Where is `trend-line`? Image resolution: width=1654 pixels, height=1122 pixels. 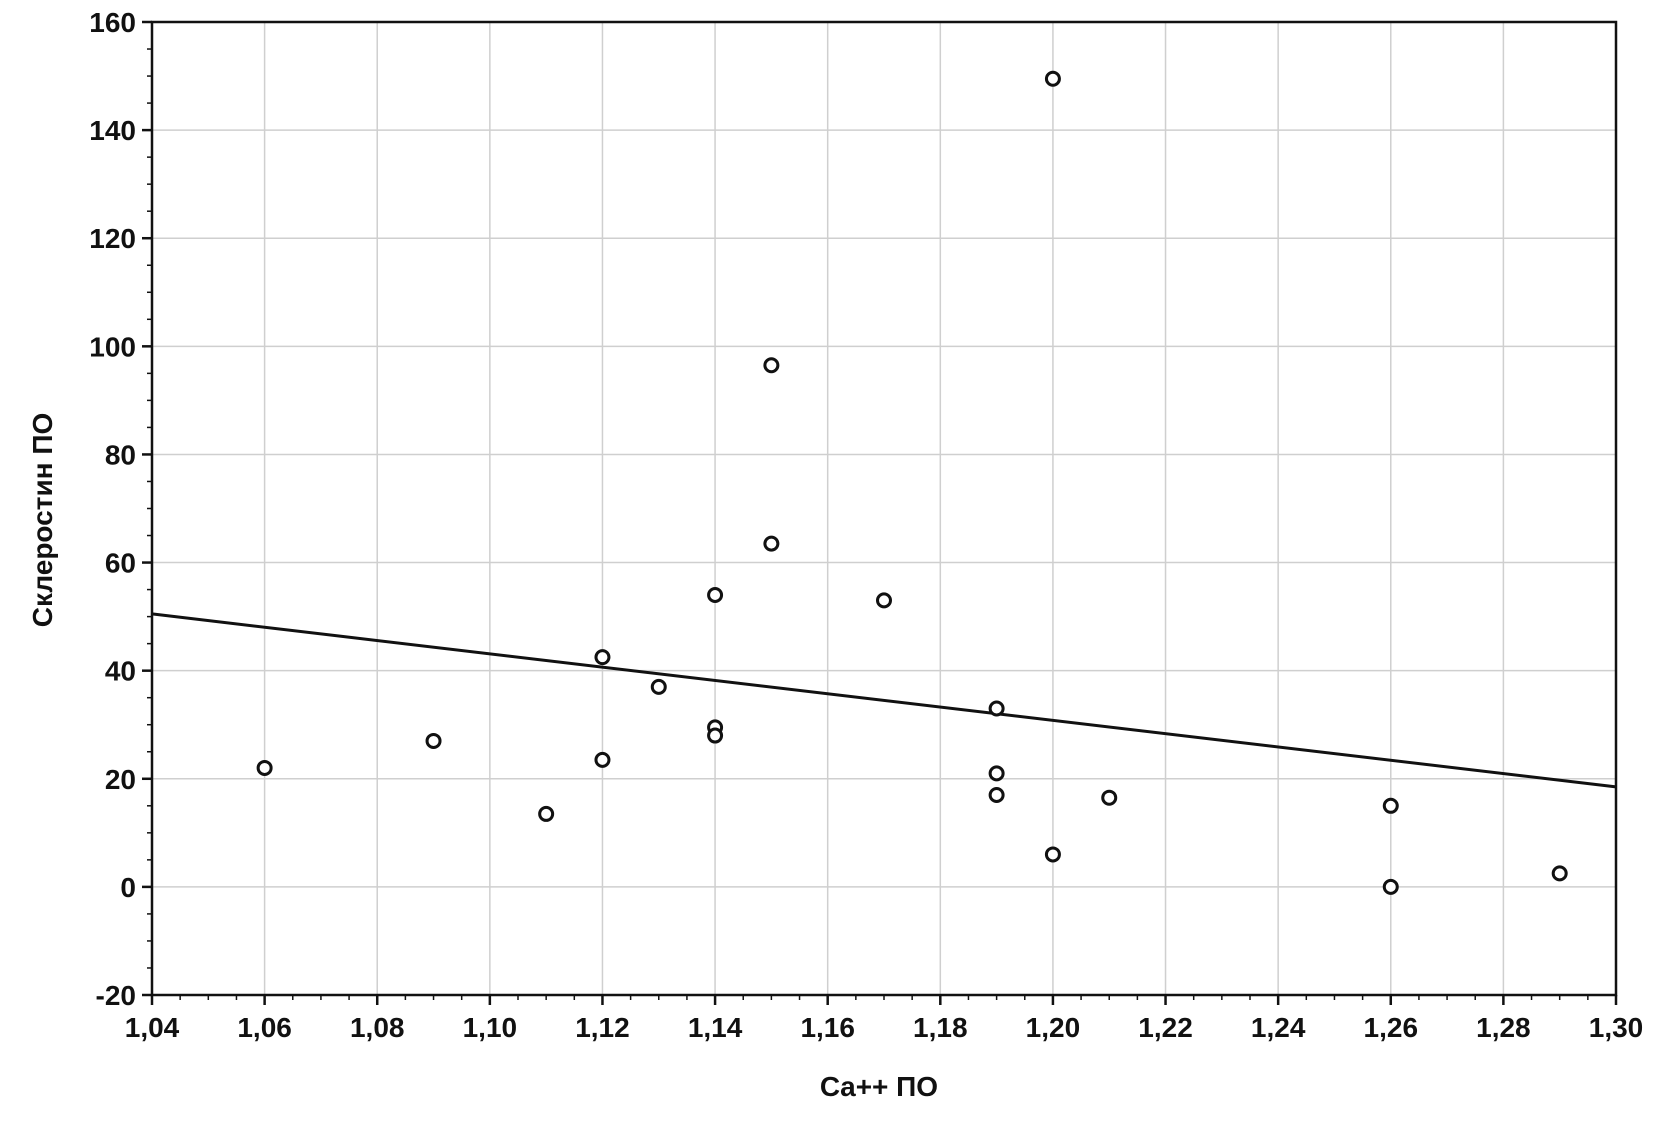
trend-line is located at coordinates (884, 700).